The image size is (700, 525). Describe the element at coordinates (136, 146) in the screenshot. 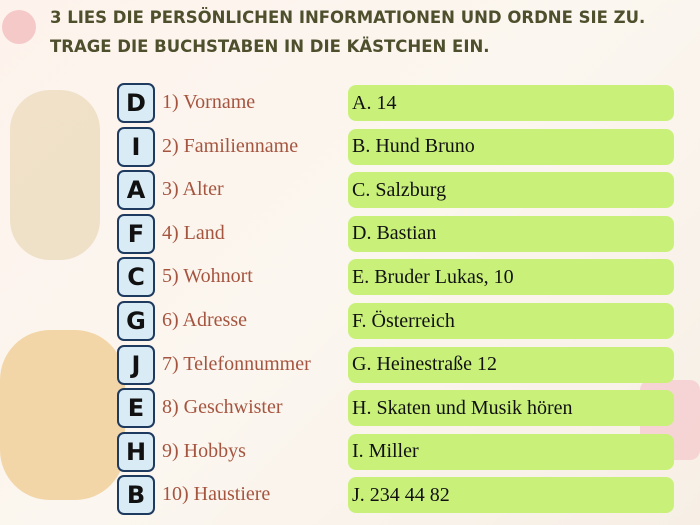

I see `answer-box: I` at that location.